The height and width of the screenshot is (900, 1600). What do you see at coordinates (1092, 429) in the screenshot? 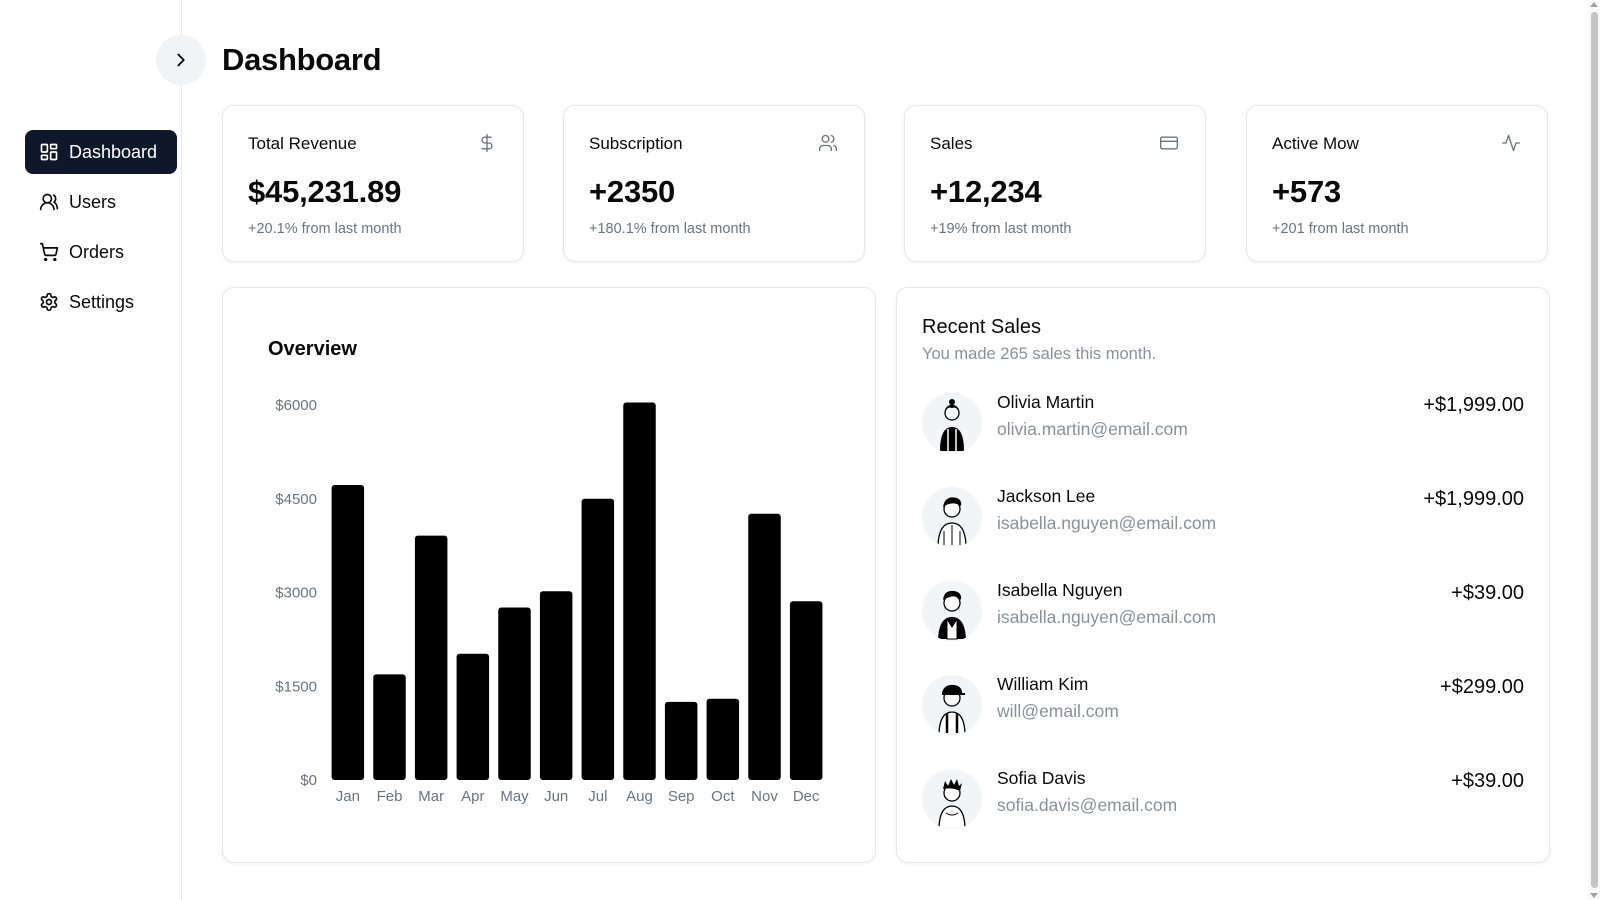
I see `customer-email: olivia.martin@email.com` at bounding box center [1092, 429].